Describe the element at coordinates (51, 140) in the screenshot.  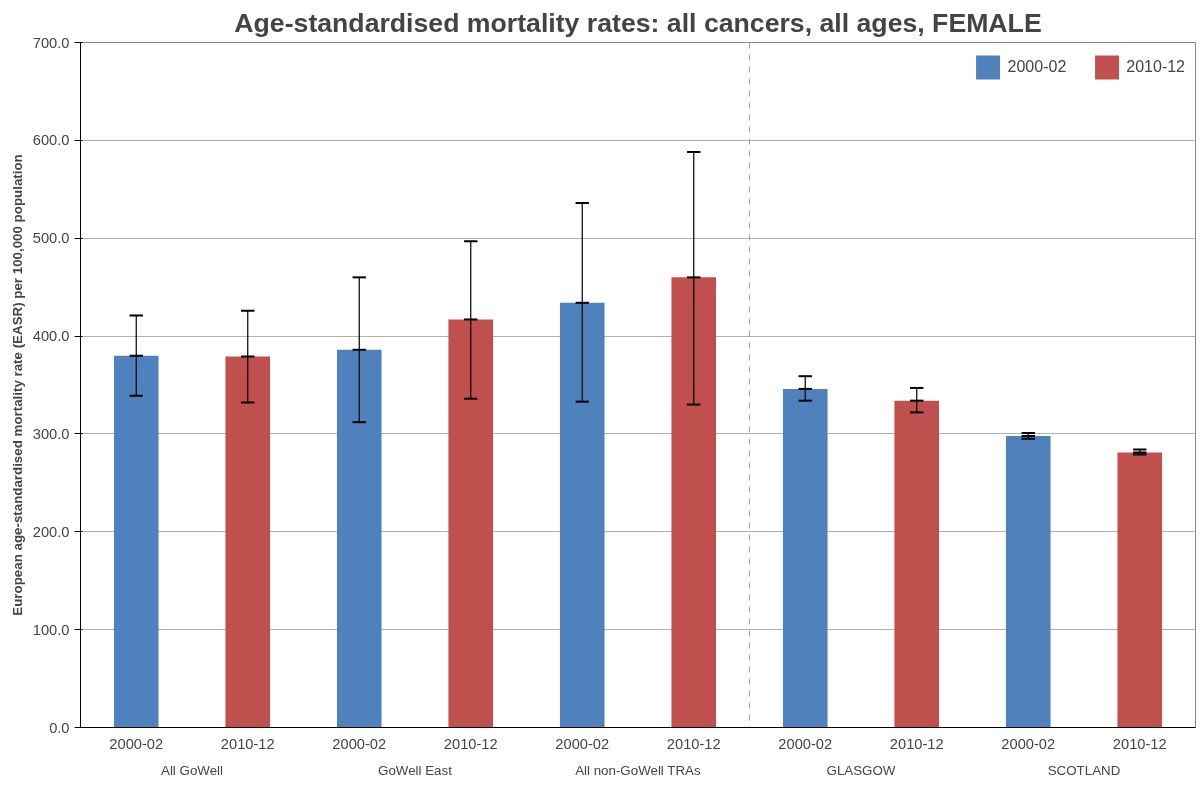
I see `y-tick-label: 600.0` at that location.